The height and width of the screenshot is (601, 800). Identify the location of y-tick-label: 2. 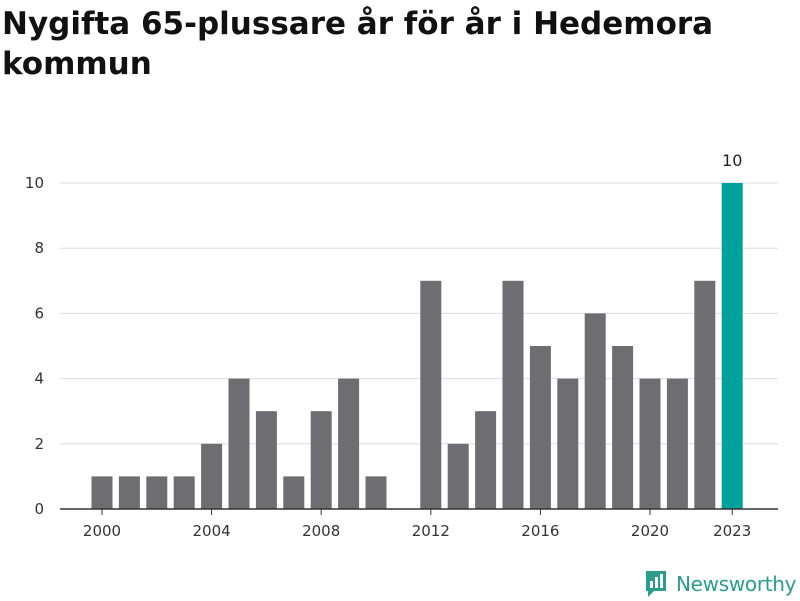
(39, 444).